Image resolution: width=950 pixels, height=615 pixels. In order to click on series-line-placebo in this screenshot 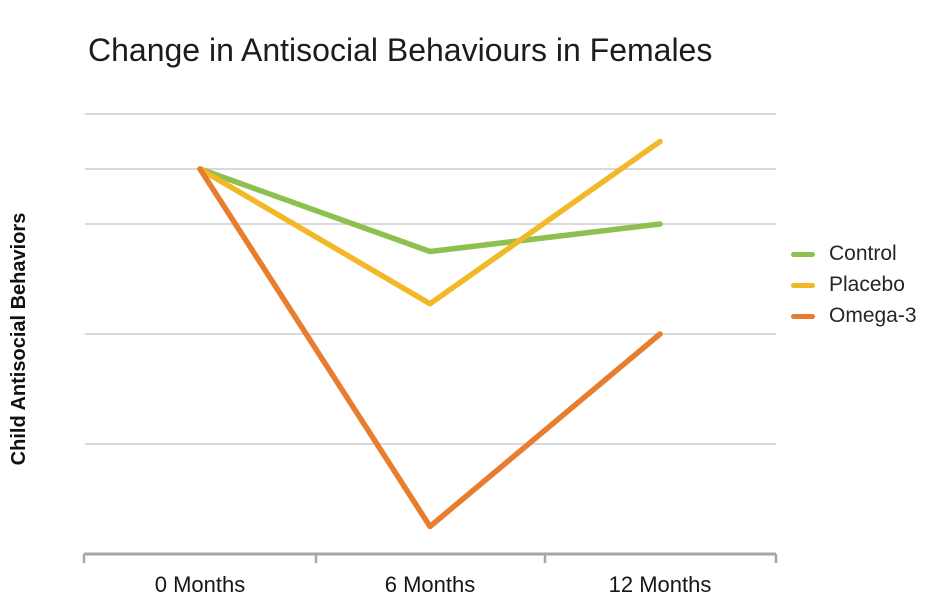, I will do `click(430, 222)`.